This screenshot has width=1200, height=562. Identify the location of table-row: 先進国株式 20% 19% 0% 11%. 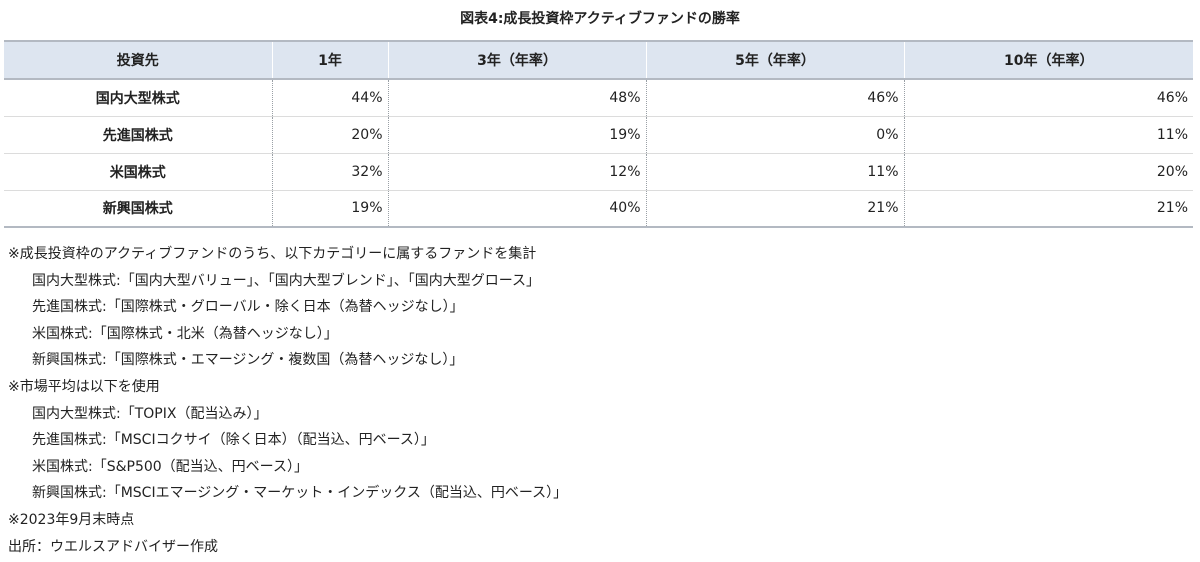
(598, 135).